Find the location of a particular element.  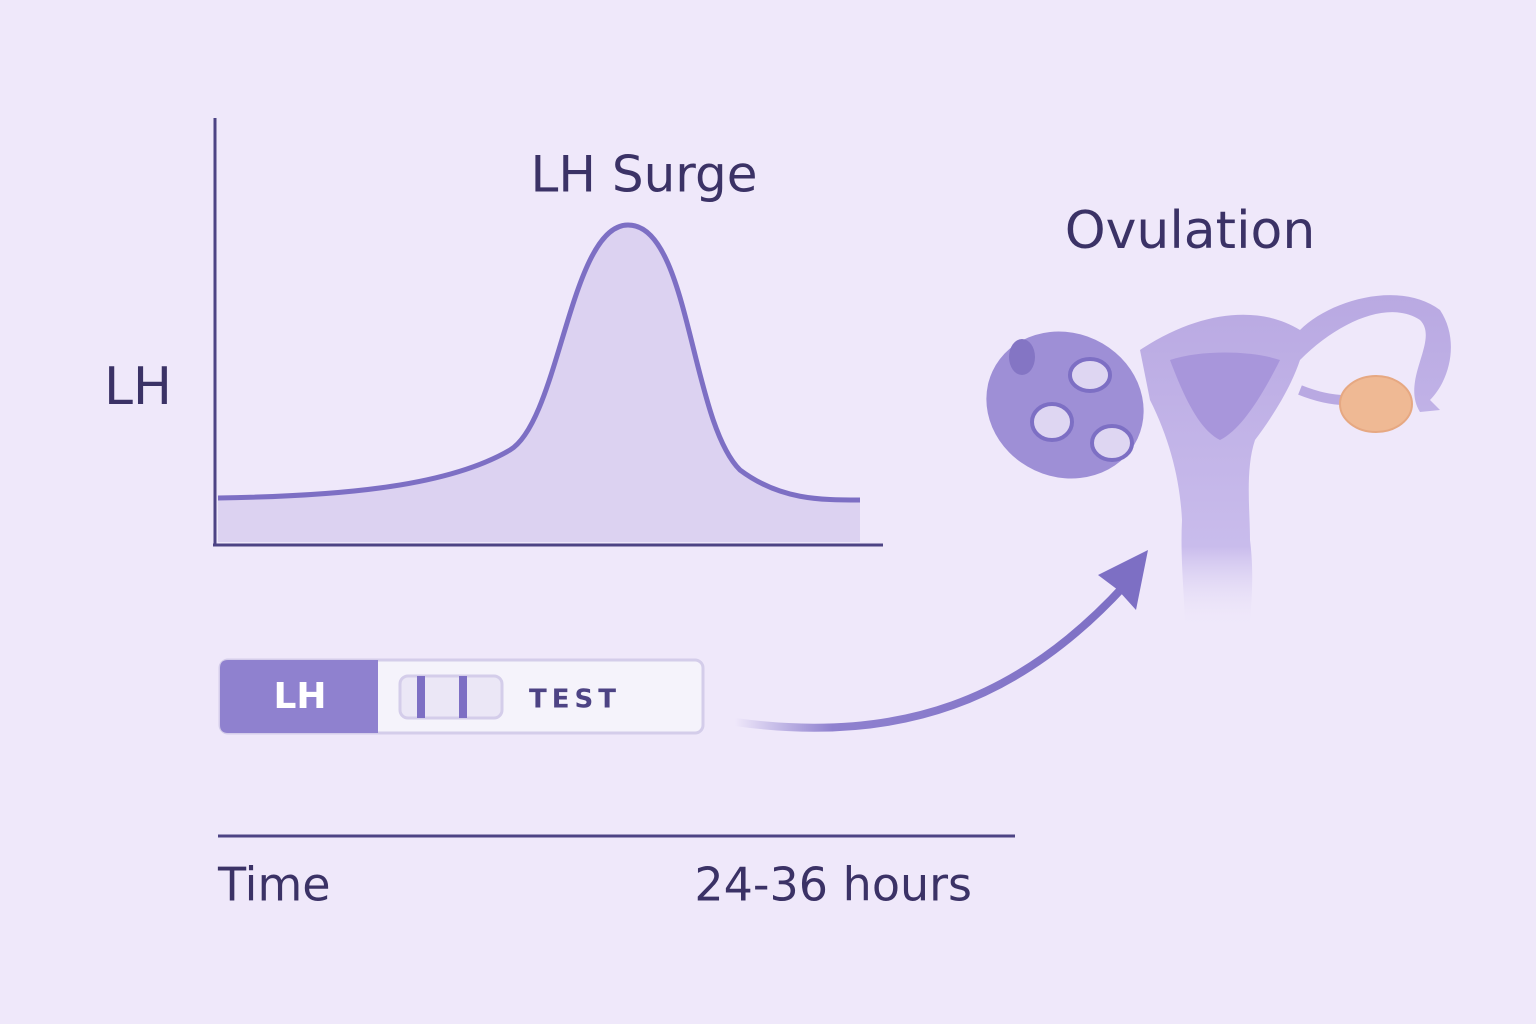

ovulation-illustration: Ovulation is located at coordinates (1218, 415).